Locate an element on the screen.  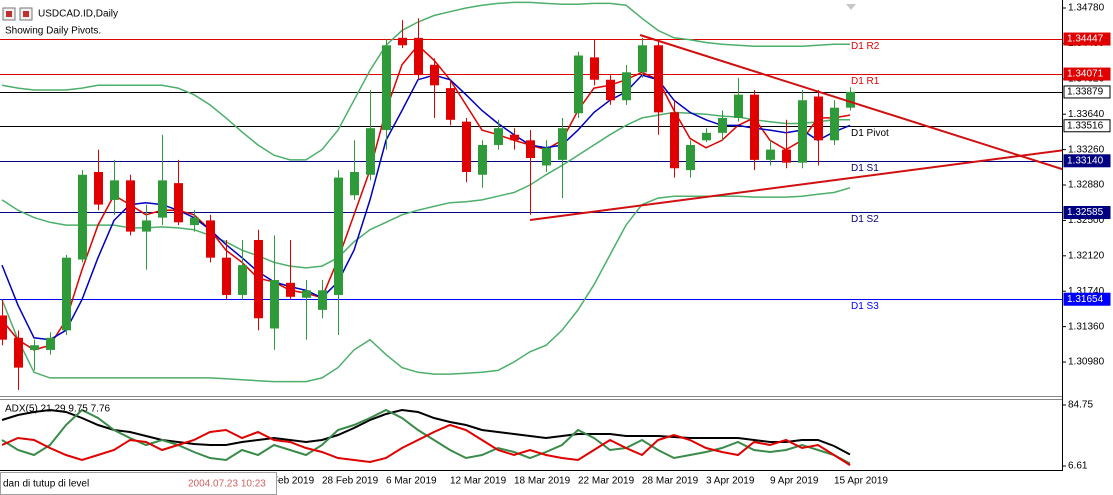
x-tick-label: 28 Mar 2019 is located at coordinates (670, 481).